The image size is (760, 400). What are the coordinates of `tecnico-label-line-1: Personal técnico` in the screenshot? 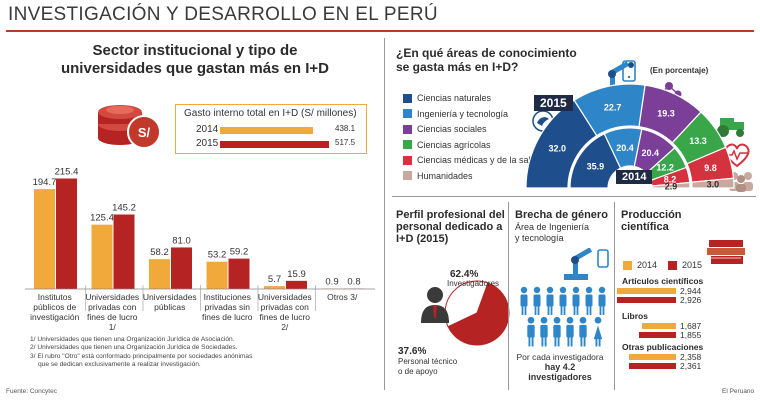 It's located at (428, 361).